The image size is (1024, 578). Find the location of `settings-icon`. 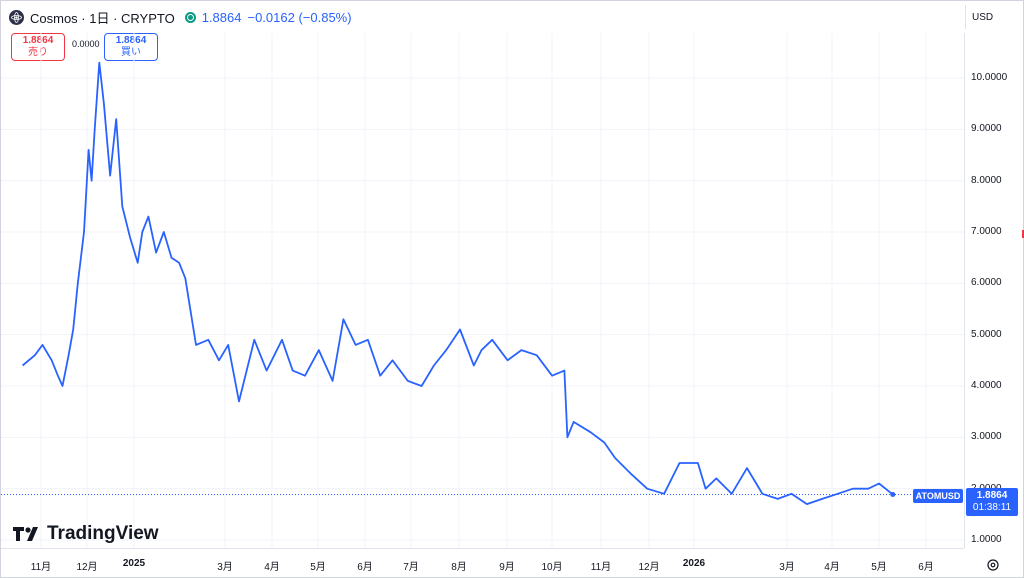

settings-icon is located at coordinates (993, 565).